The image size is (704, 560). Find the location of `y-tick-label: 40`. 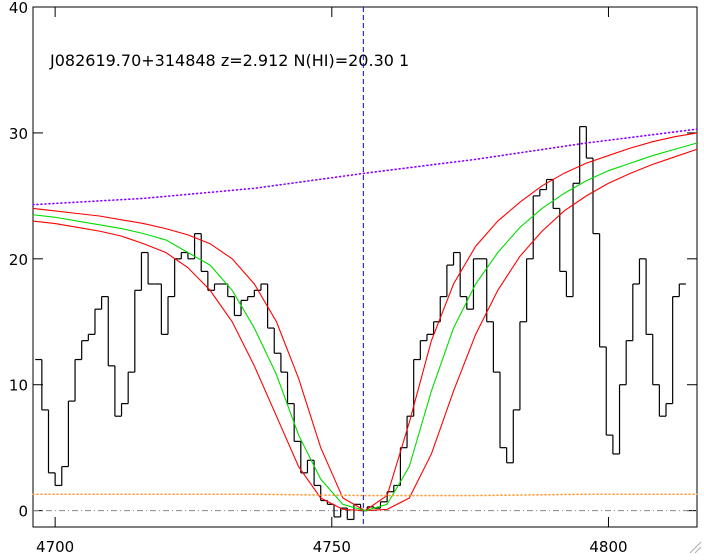

y-tick-label: 40 is located at coordinates (18, 8).